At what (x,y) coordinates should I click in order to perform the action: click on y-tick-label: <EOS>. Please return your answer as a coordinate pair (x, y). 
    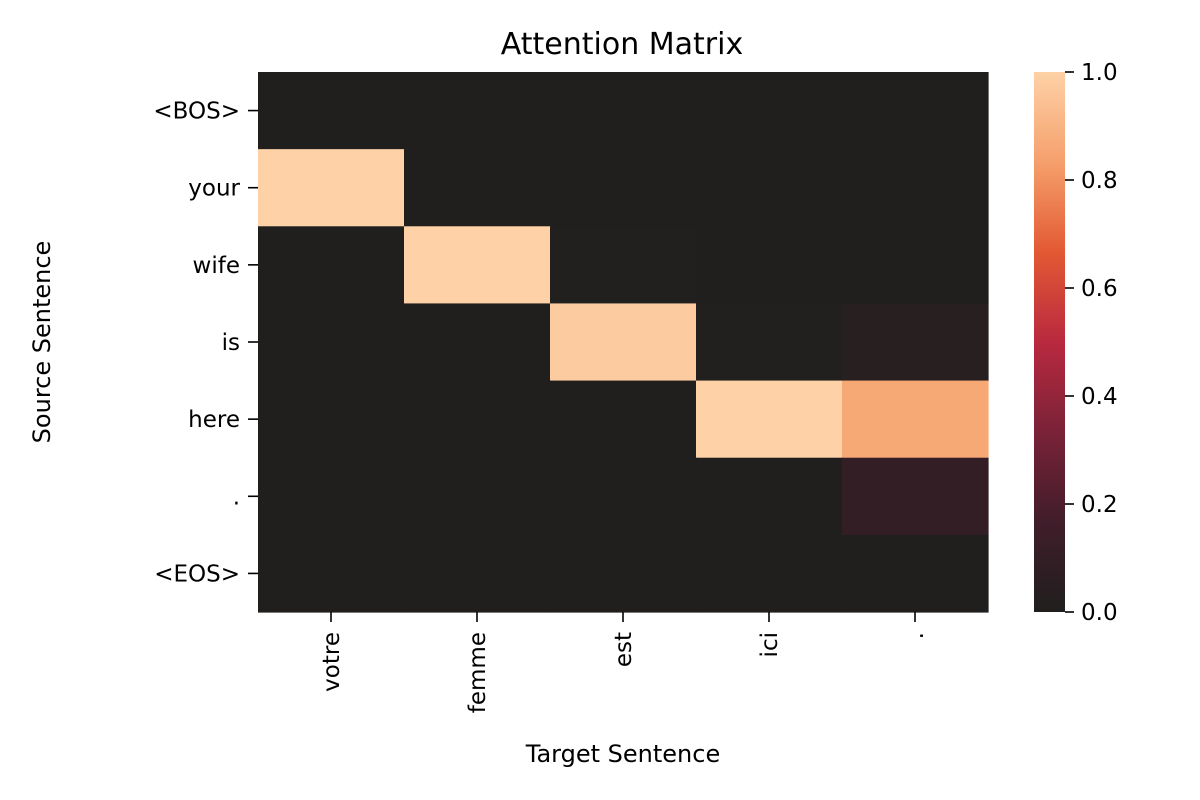
    Looking at the image, I should click on (197, 574).